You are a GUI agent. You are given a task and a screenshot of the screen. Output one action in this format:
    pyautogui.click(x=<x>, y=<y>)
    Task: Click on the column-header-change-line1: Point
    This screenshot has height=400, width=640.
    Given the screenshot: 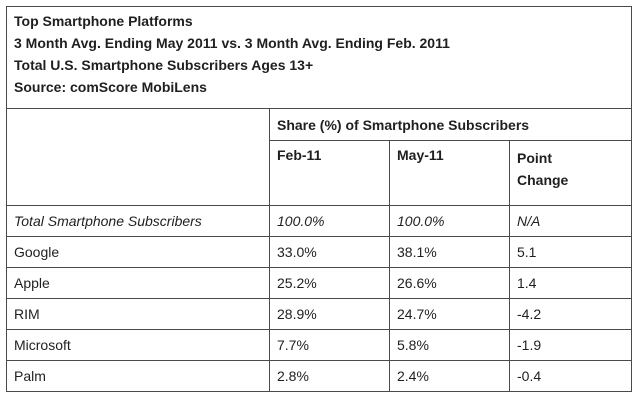 What is the action you would take?
    pyautogui.click(x=534, y=158)
    